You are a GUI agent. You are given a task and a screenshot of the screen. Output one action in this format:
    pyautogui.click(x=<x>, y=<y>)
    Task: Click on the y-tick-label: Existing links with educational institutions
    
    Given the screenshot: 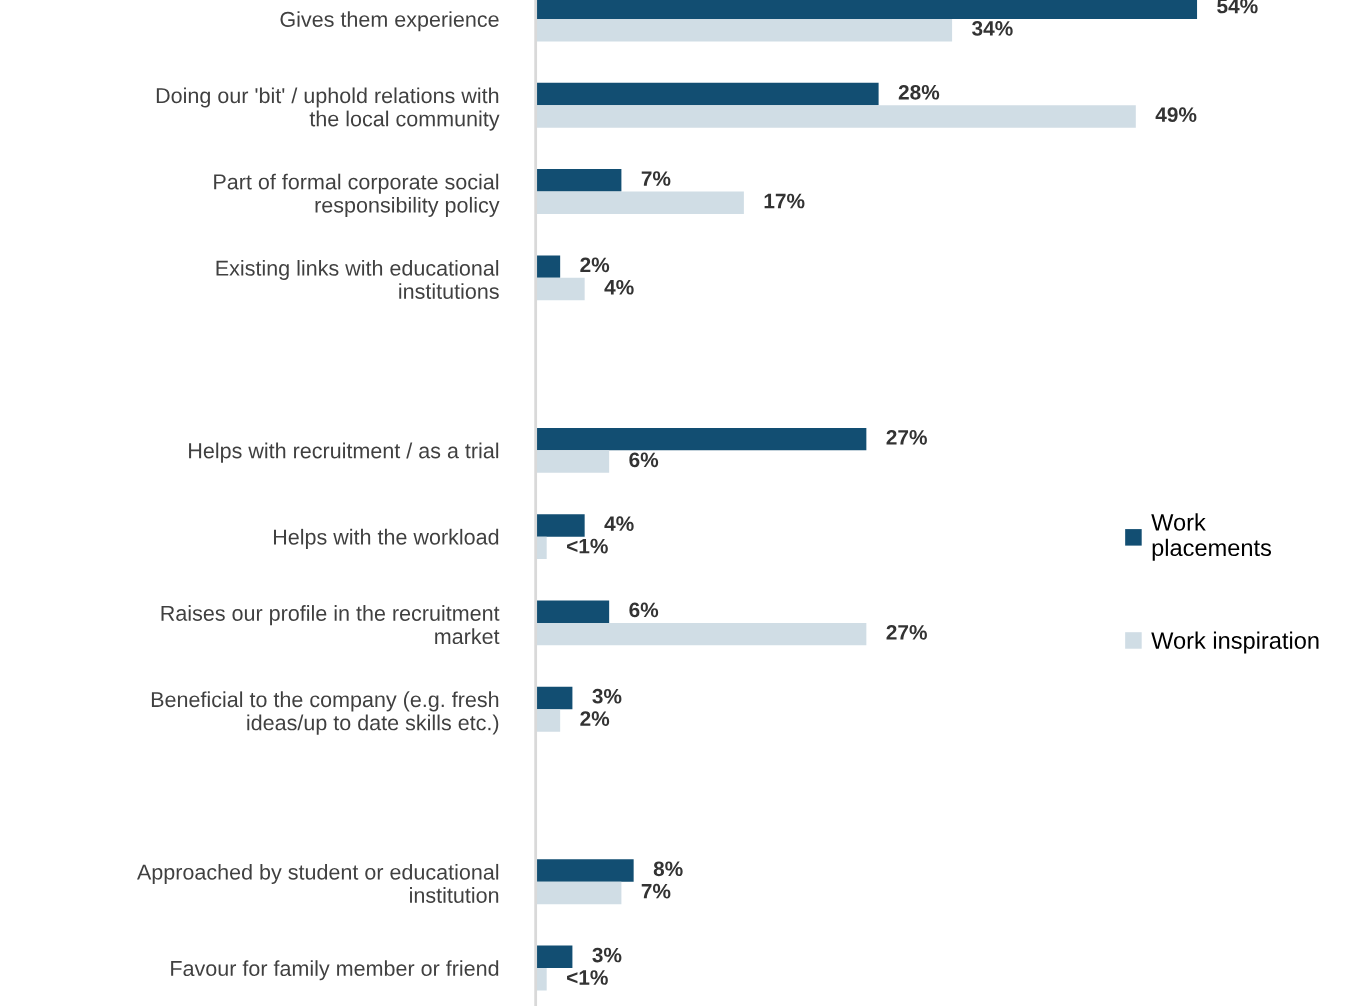 What is the action you would take?
    pyautogui.click(x=357, y=279)
    